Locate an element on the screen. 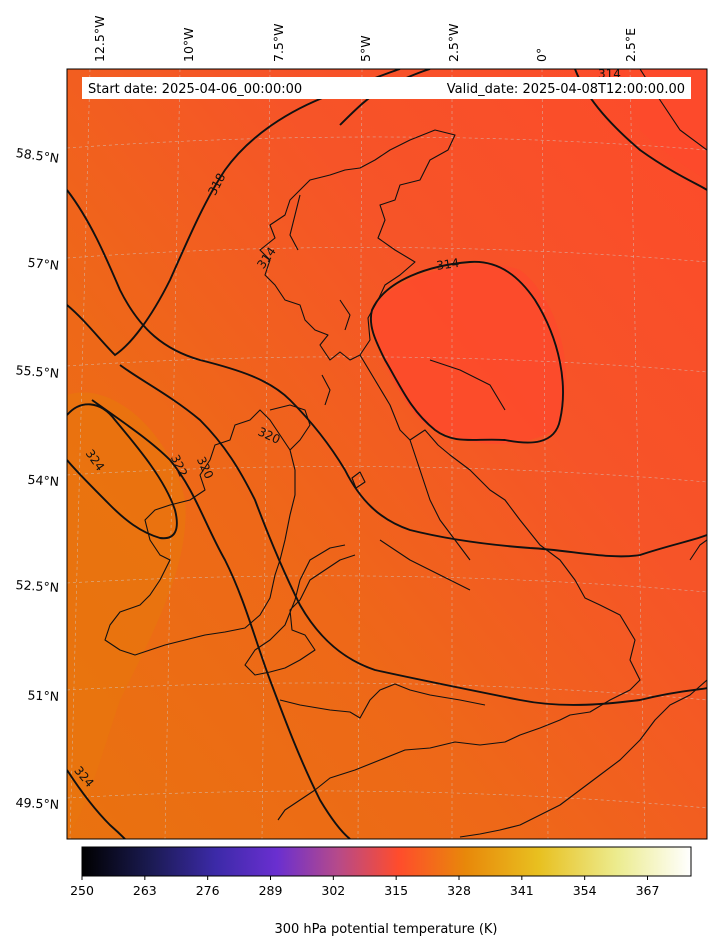  colorbar-tick-label: 354 is located at coordinates (585, 890).